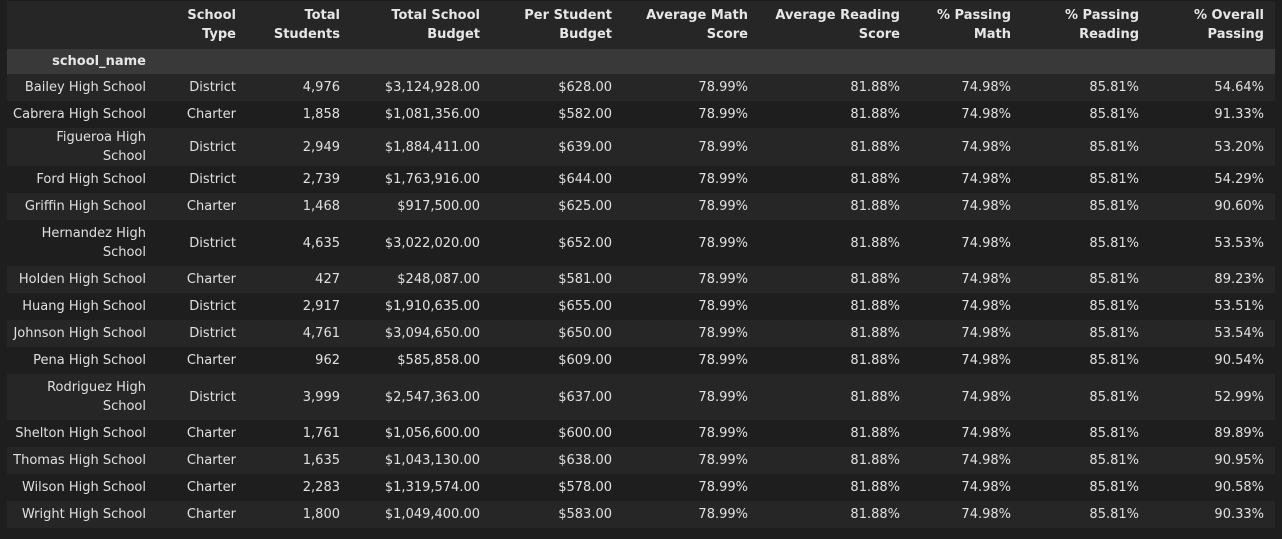 The height and width of the screenshot is (539, 1282). I want to click on table-cell: 2,283, so click(299, 487).